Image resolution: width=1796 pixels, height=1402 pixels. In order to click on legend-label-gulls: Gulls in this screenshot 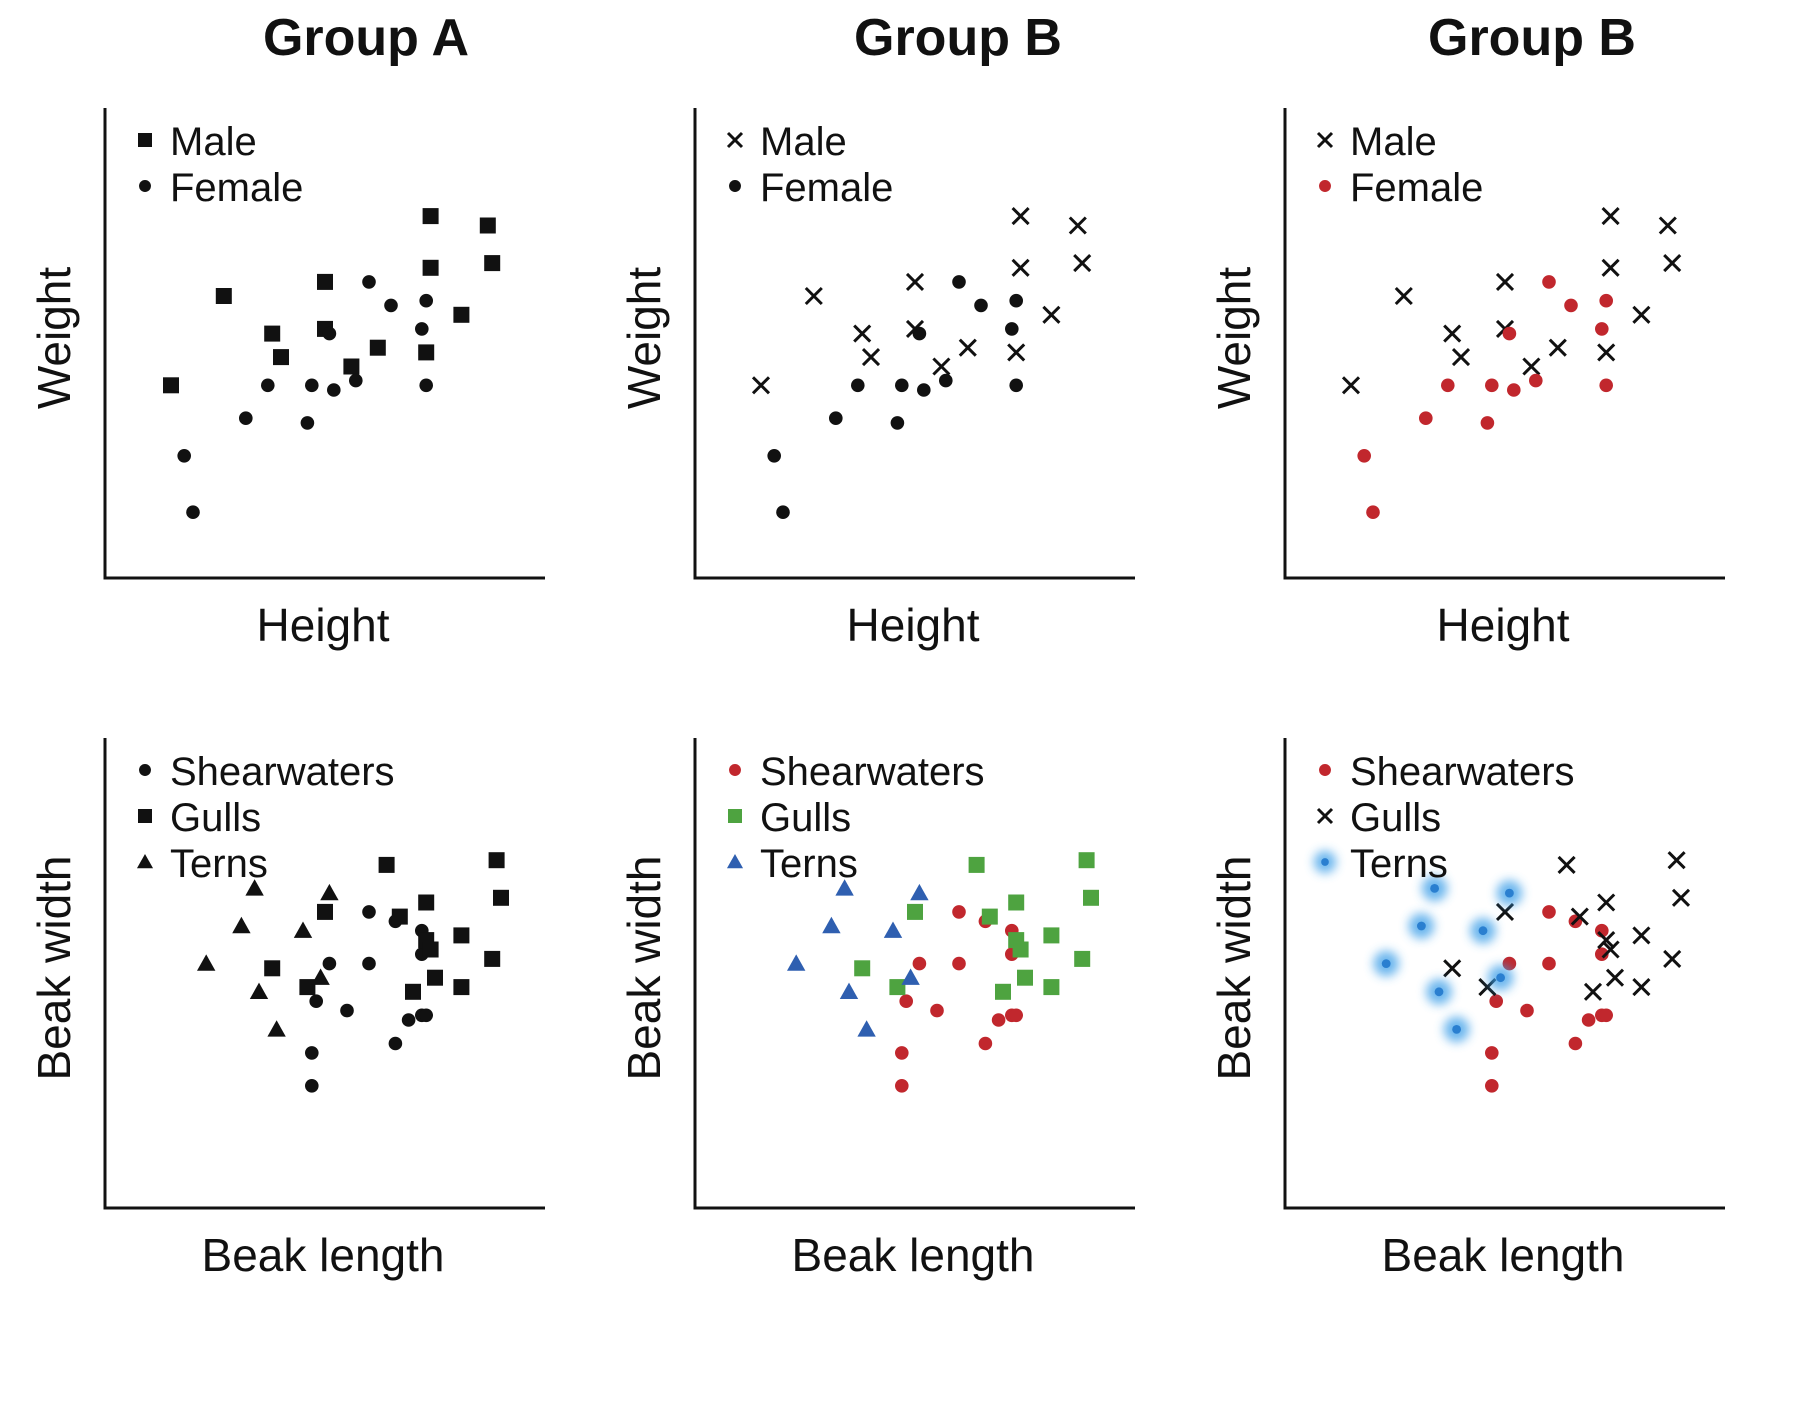, I will do `click(1395, 818)`.